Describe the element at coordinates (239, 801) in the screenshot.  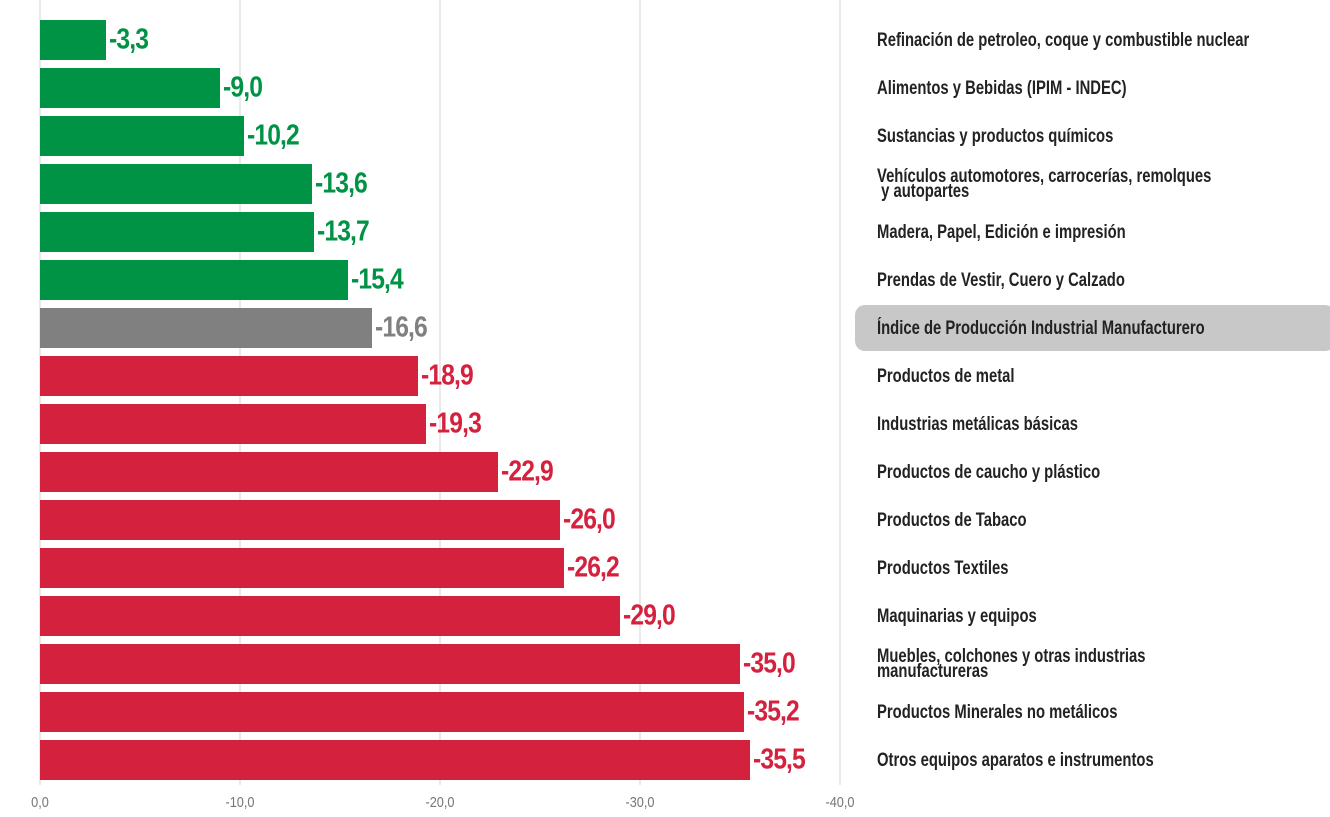
I see `x-tick-label: -10,0` at that location.